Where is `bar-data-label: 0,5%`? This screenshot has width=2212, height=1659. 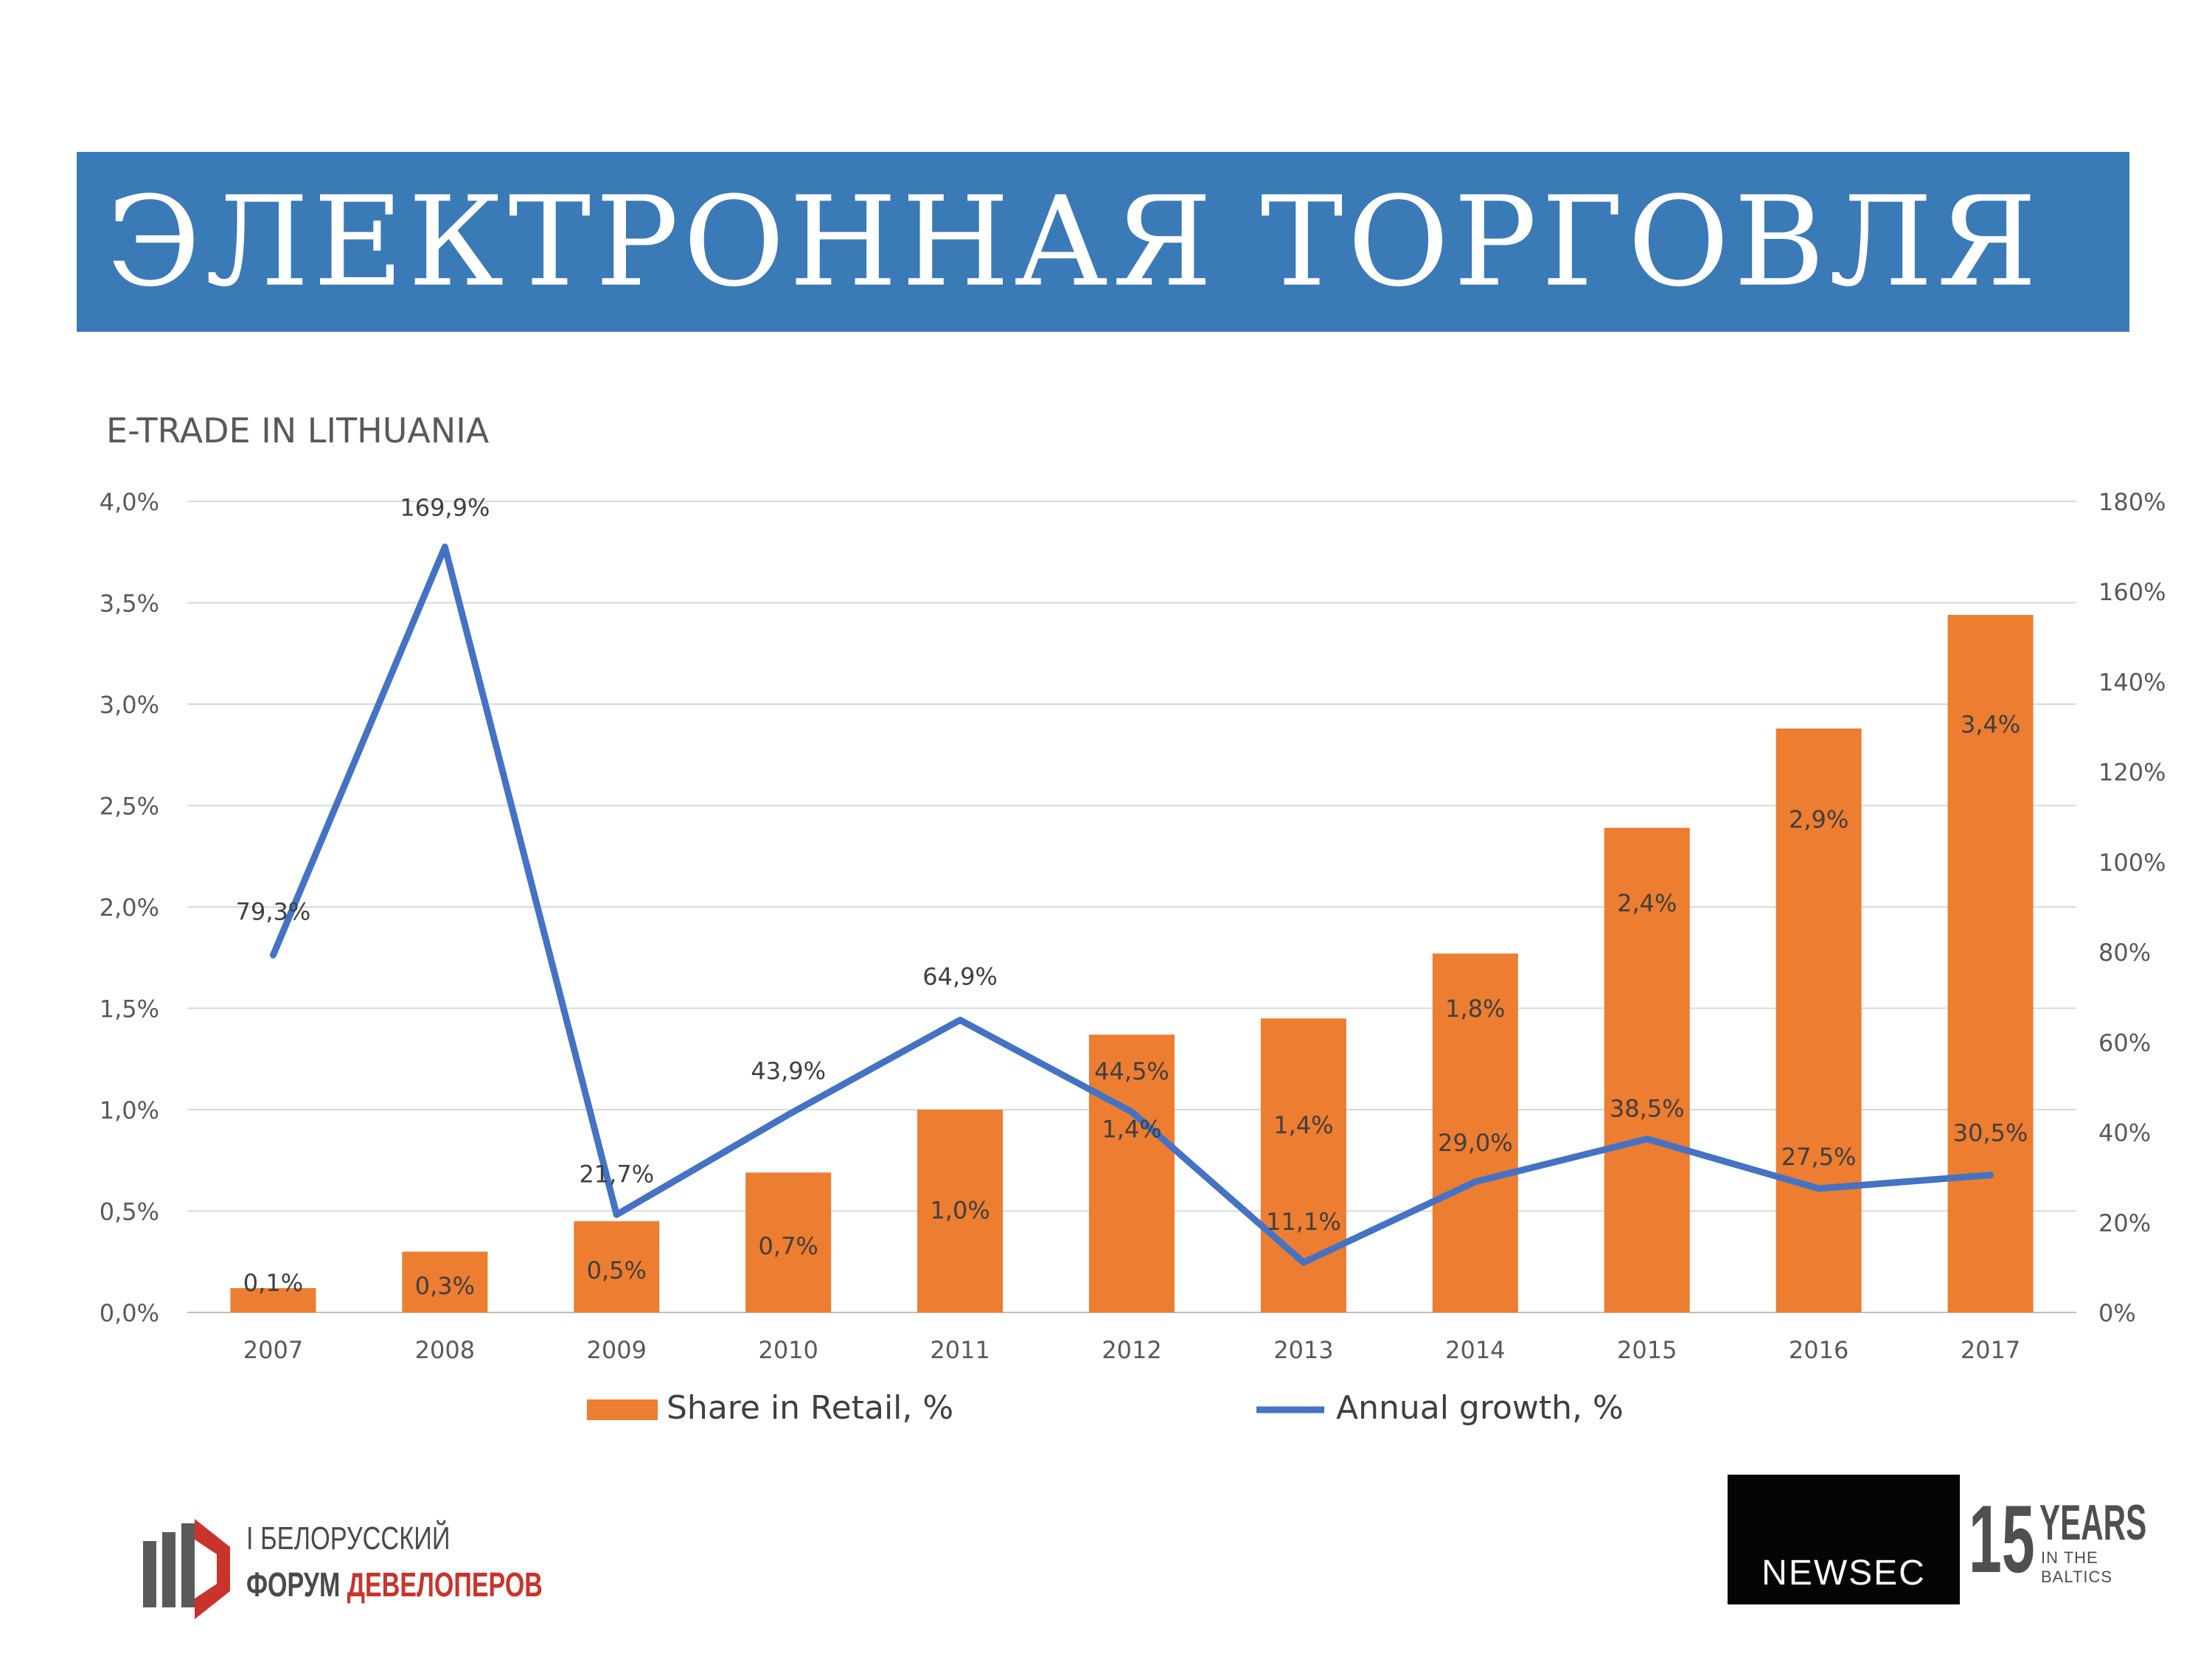 bar-data-label: 0,5% is located at coordinates (617, 1270).